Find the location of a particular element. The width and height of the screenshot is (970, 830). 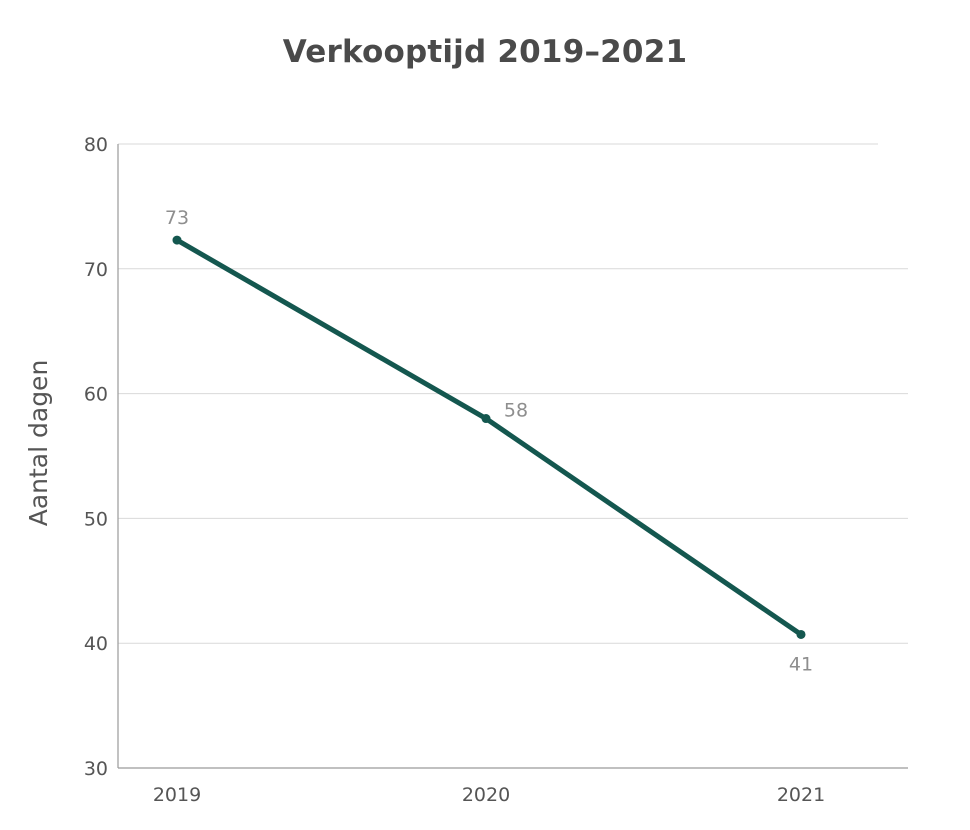

y-tick-labels: 30 40 50 60 70 80 is located at coordinates (96, 457).